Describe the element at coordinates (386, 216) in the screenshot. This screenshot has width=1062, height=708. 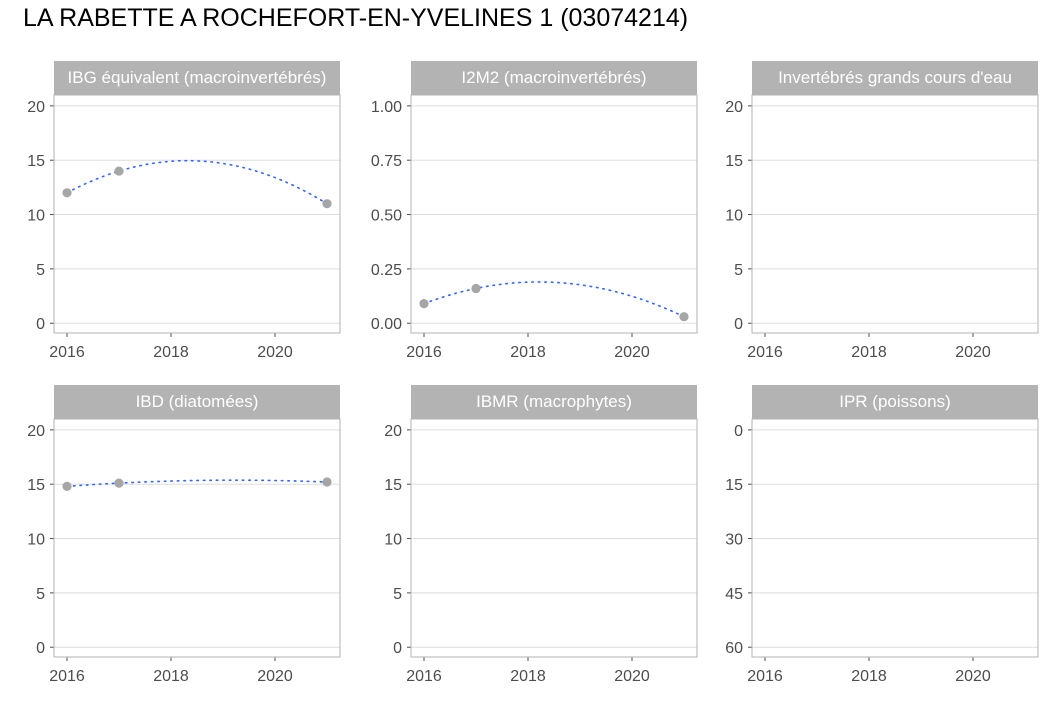
I see `y-tick-label: 0.50` at that location.